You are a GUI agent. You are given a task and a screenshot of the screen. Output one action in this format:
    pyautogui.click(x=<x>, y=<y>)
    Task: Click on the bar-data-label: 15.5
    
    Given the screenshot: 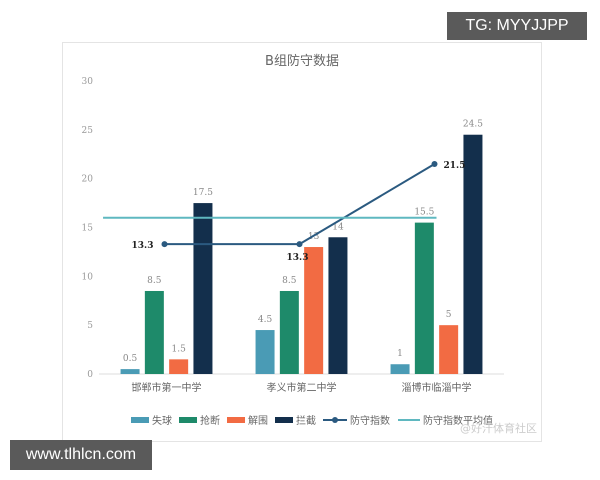 What is the action you would take?
    pyautogui.click(x=424, y=213)
    